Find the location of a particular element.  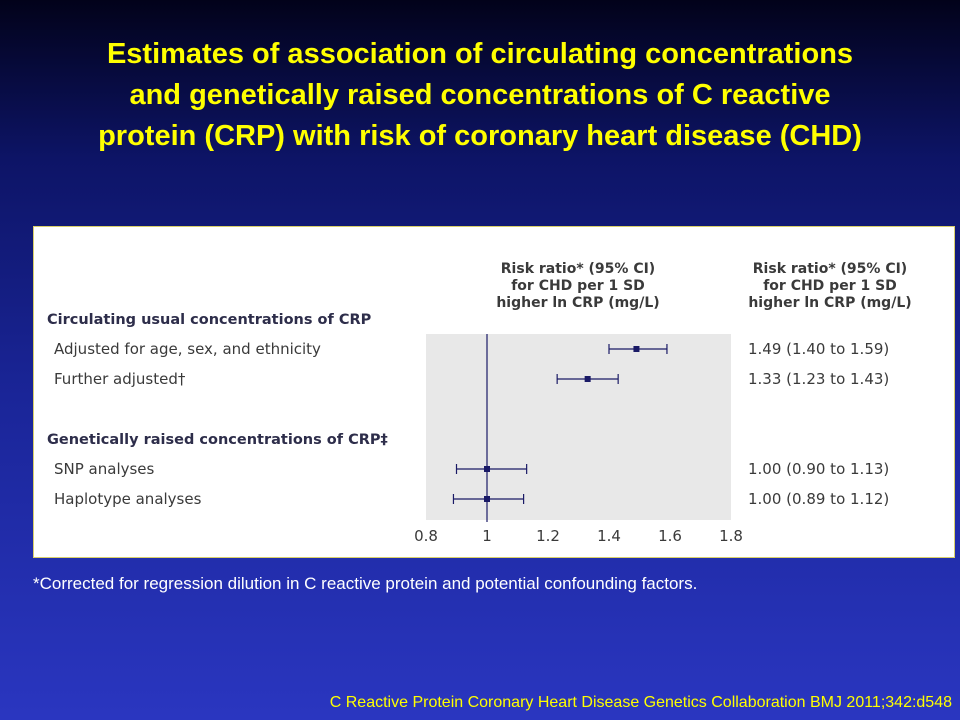

value-header-line: Risk ratio* (95% CI) is located at coordinates (830, 269).